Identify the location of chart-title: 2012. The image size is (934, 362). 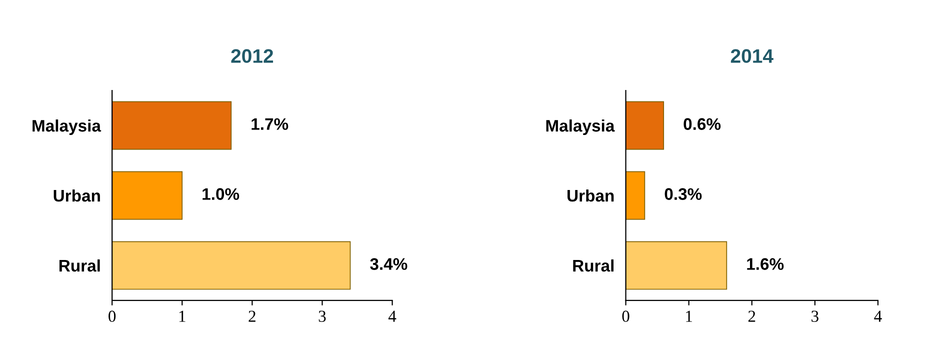
(252, 56).